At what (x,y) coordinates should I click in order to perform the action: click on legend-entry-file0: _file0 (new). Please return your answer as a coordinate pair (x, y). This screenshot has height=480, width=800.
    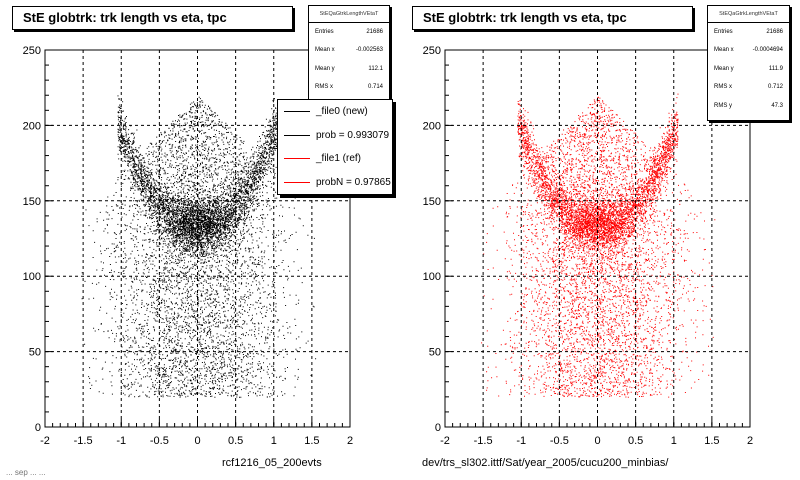
    Looking at the image, I should click on (335, 112).